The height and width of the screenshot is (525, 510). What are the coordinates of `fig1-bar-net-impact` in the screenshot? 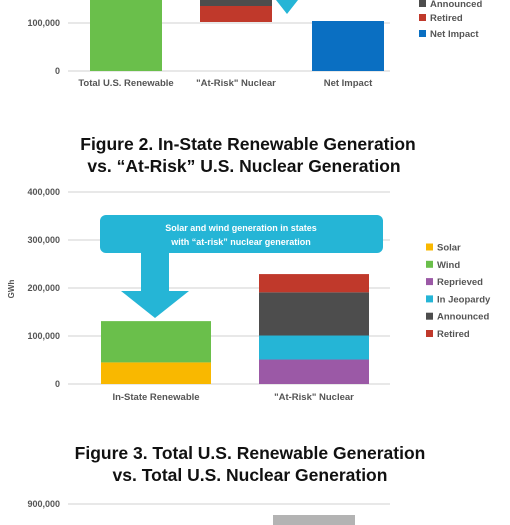 It's located at (348, 46).